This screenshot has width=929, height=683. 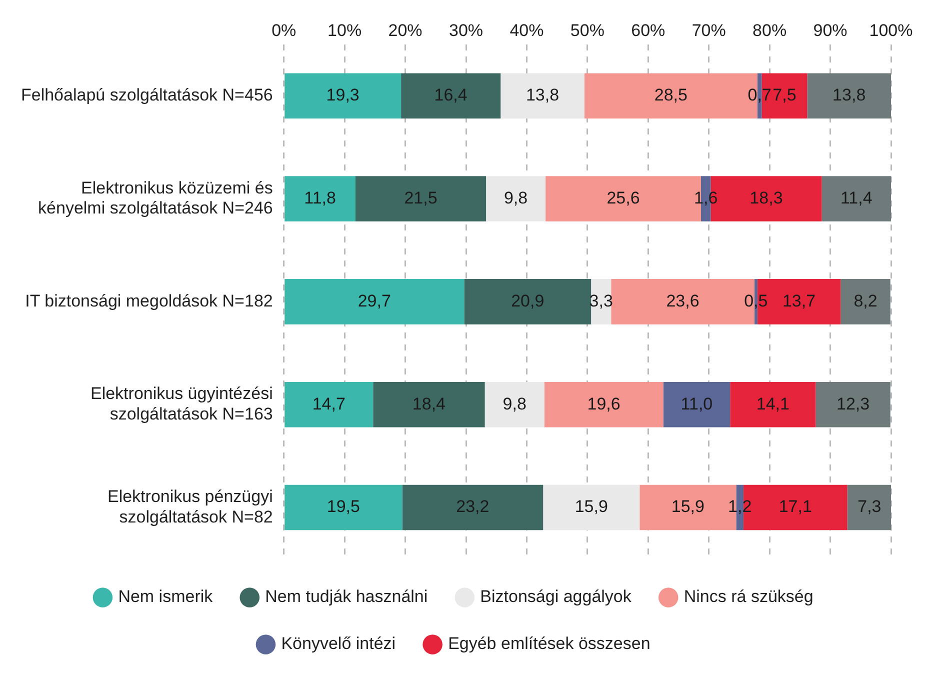 What do you see at coordinates (345, 30) in the screenshot?
I see `x-tick-label: 10%` at bounding box center [345, 30].